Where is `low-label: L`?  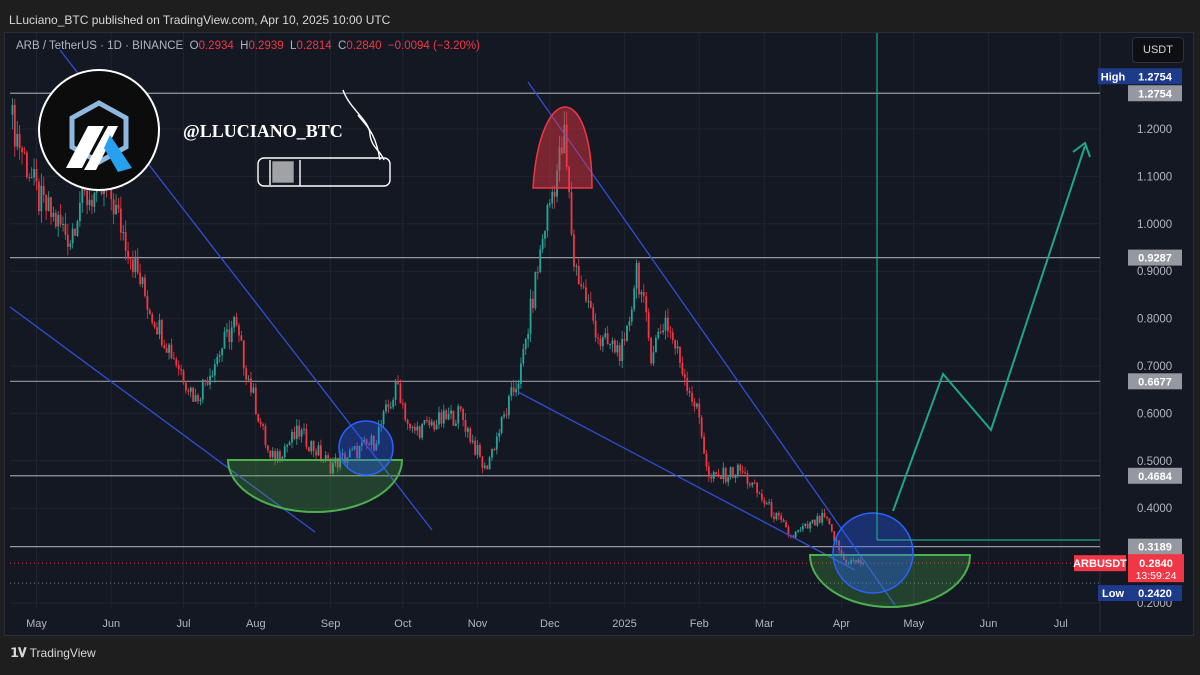
low-label: L is located at coordinates (293, 46).